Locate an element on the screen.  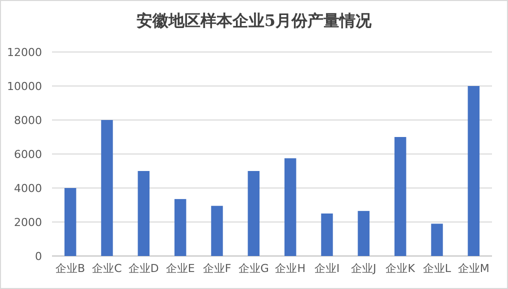
x-tick-label: 企业C is located at coordinates (107, 268).